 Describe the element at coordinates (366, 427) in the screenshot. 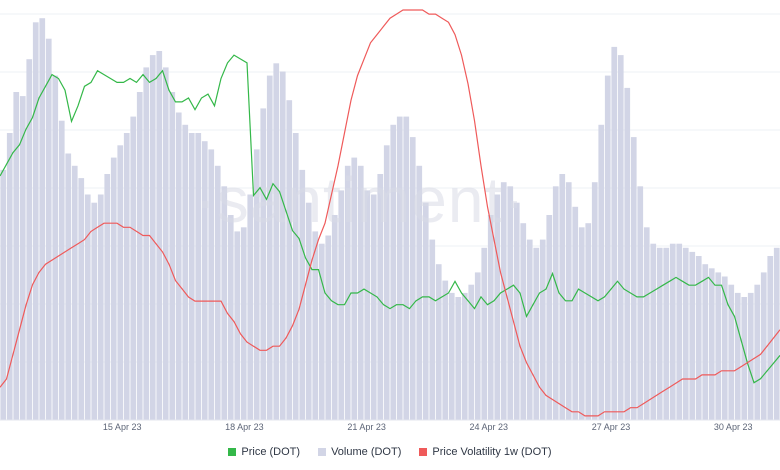

I see `x-tick-label: 21 Apr 23` at that location.